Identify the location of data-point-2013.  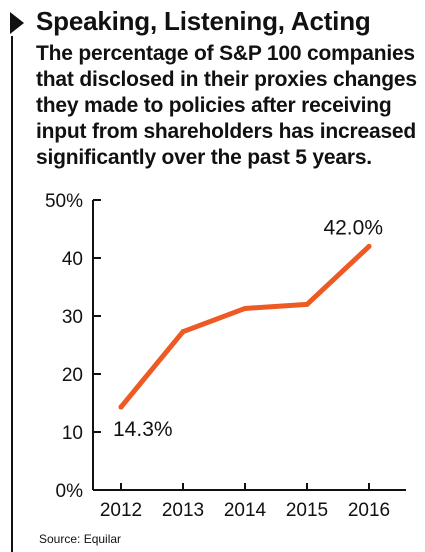
(183, 332).